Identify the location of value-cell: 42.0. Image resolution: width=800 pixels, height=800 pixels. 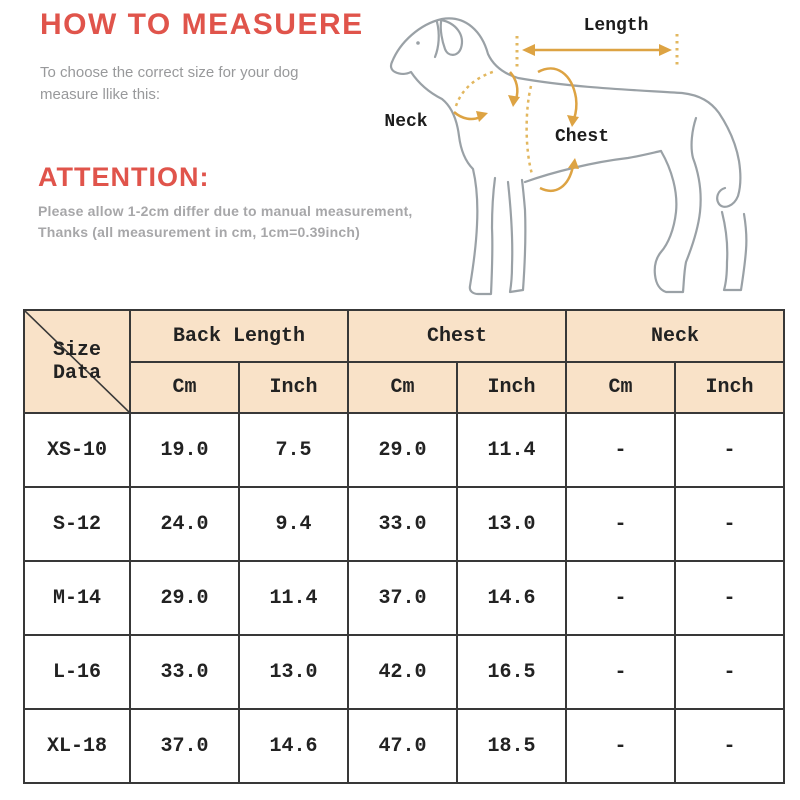
(402, 672).